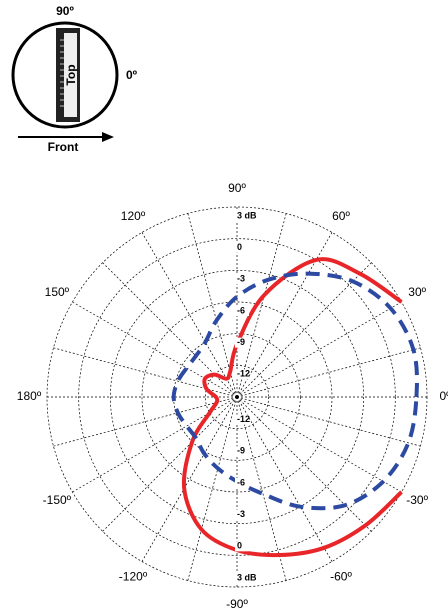 The height and width of the screenshot is (611, 448). What do you see at coordinates (417, 500) in the screenshot?
I see `angle-label: -30º` at bounding box center [417, 500].